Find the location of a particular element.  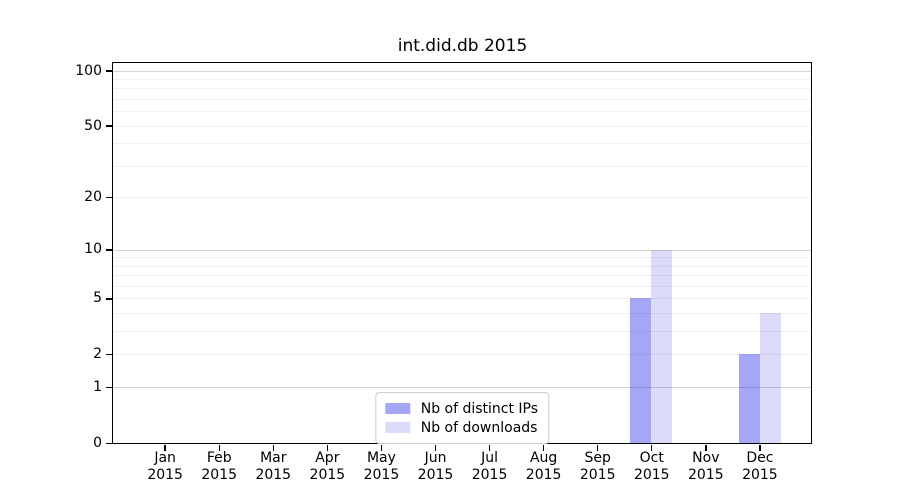

x-tick-label: Dec 2015 is located at coordinates (760, 467).